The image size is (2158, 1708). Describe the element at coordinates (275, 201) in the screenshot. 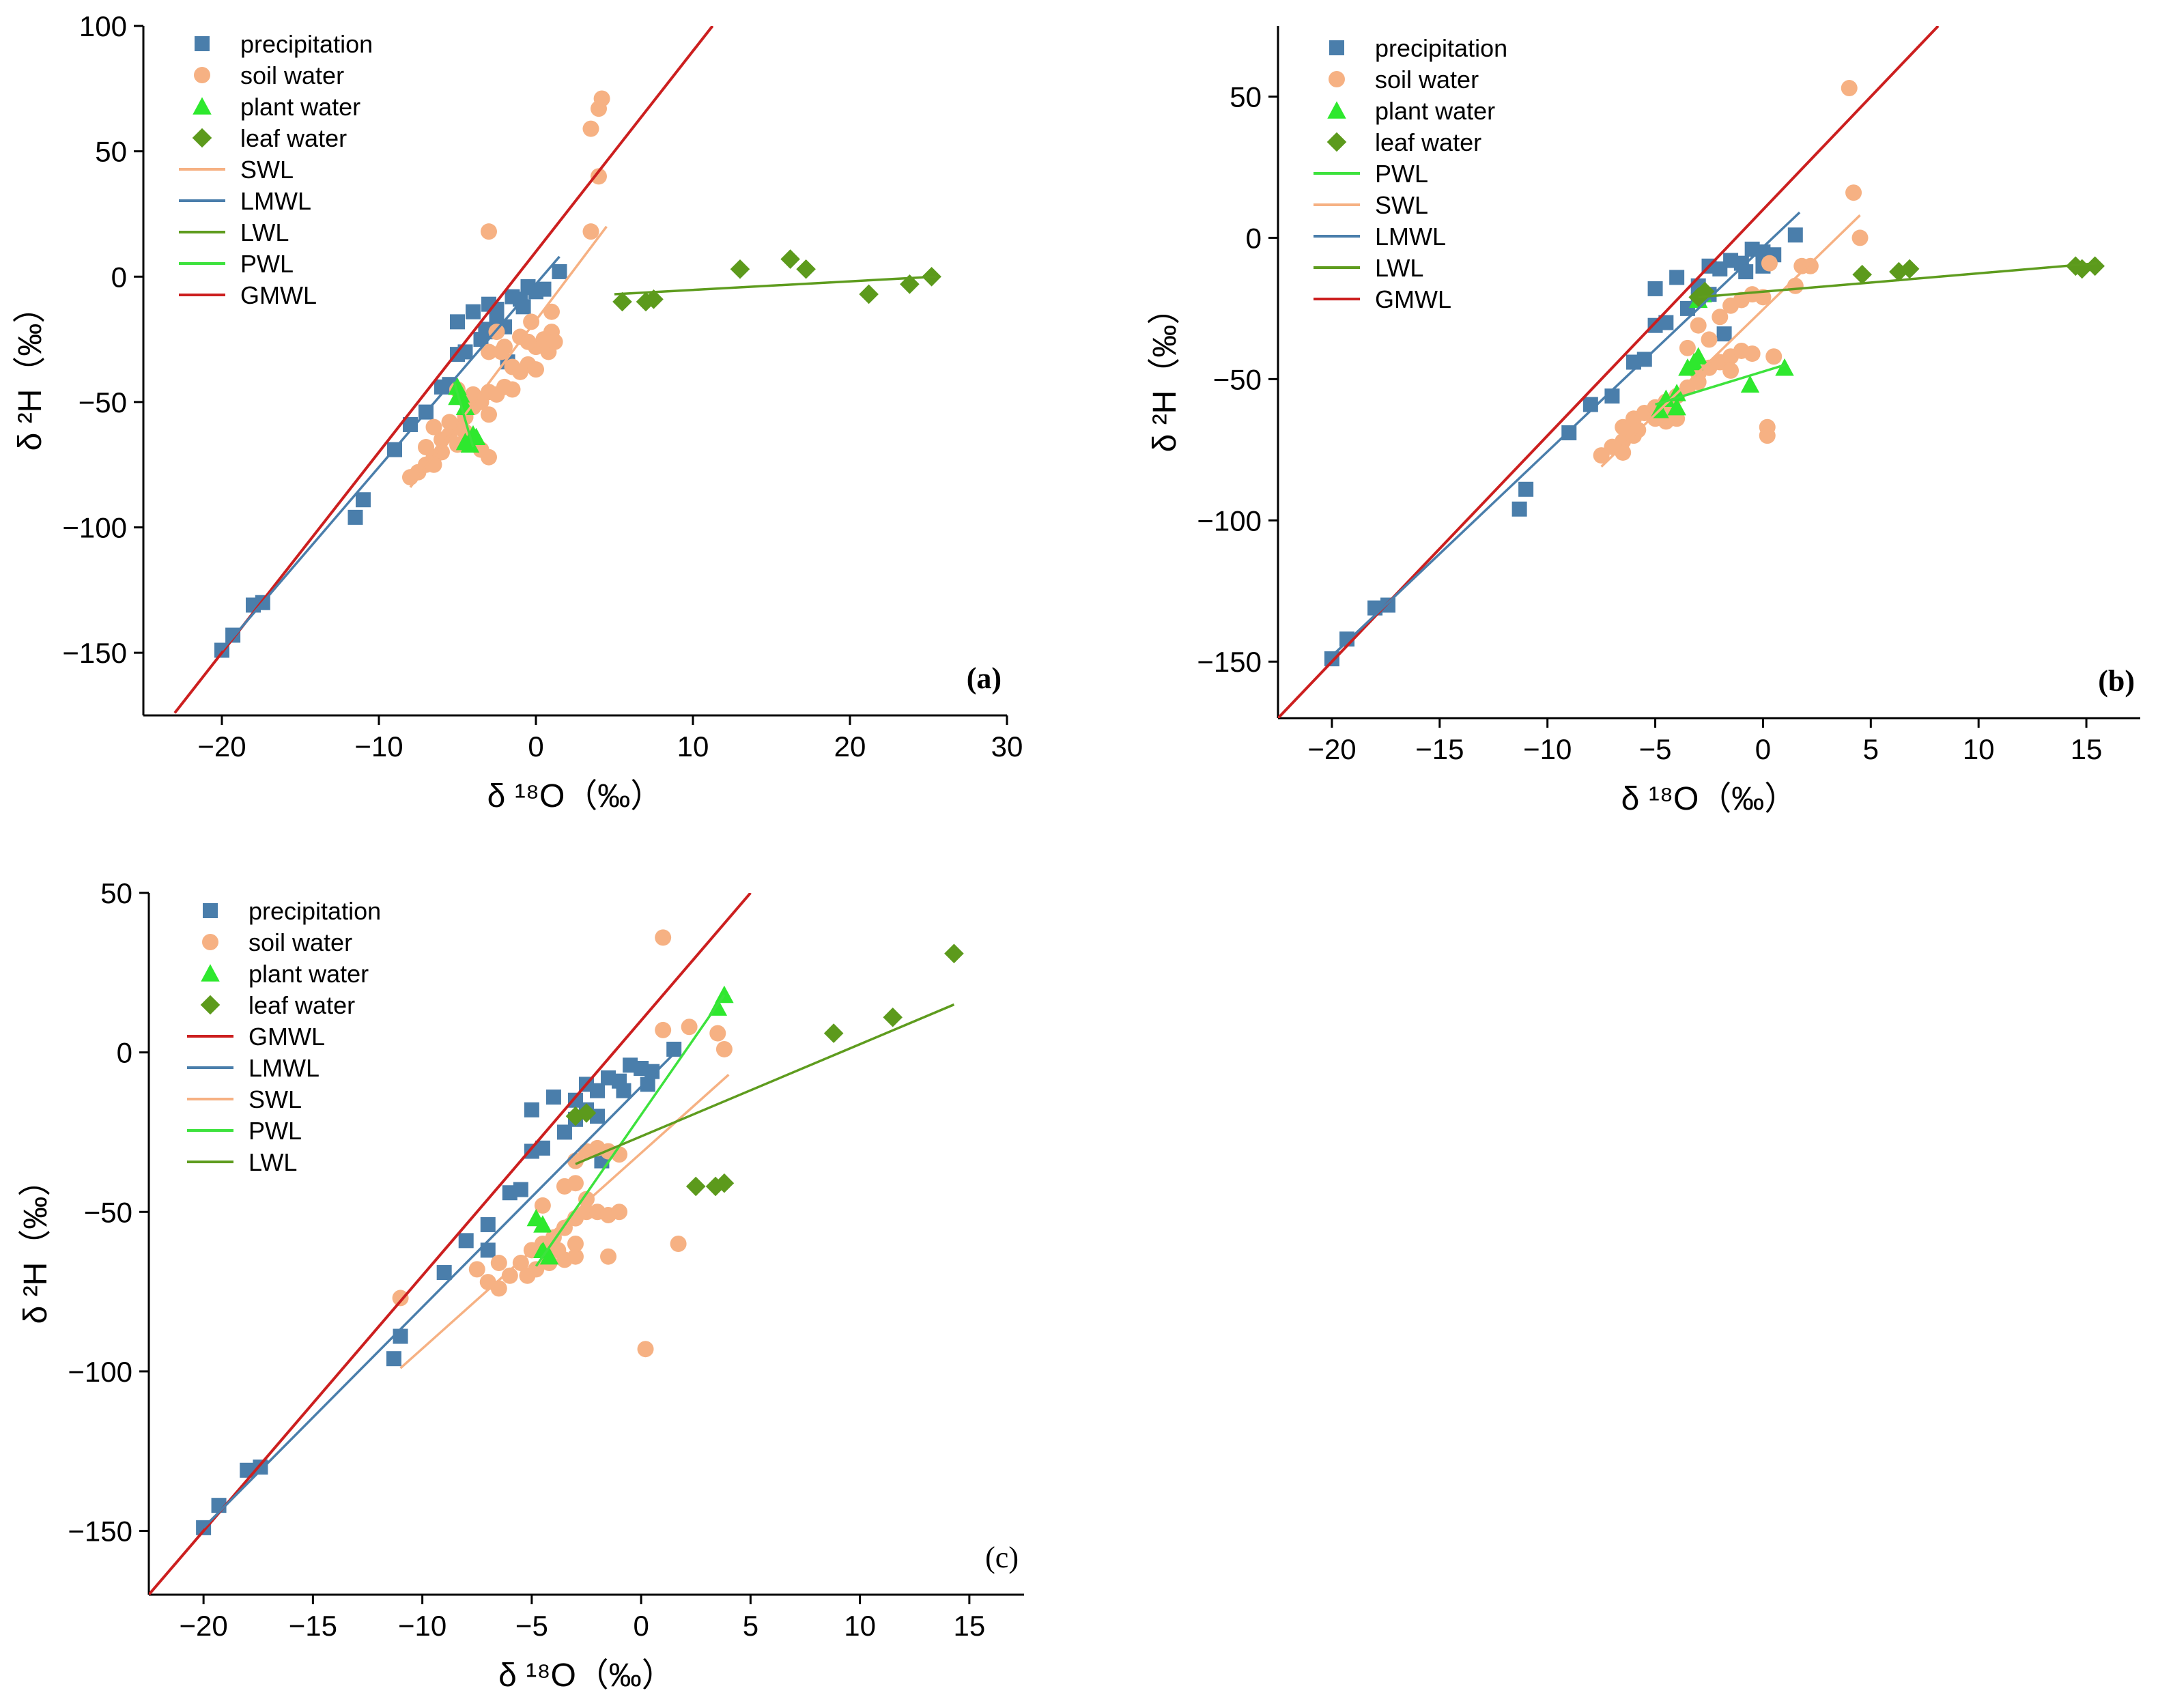

I see `legend-label: LMWL` at that location.